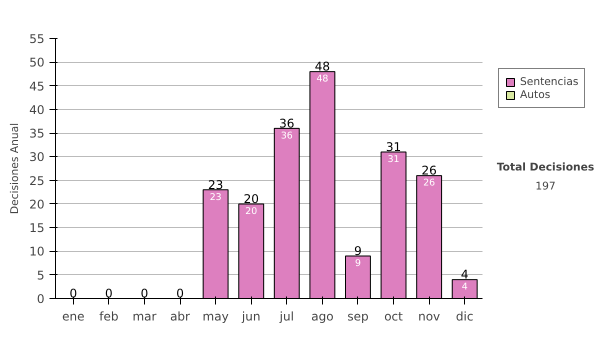  Describe the element at coordinates (37, 86) in the screenshot. I see `y-tick-label: 45` at that location.